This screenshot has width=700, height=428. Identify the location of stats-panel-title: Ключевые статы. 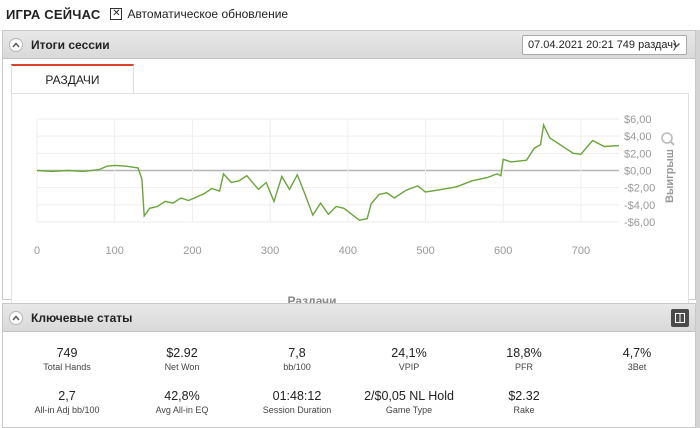
(82, 317).